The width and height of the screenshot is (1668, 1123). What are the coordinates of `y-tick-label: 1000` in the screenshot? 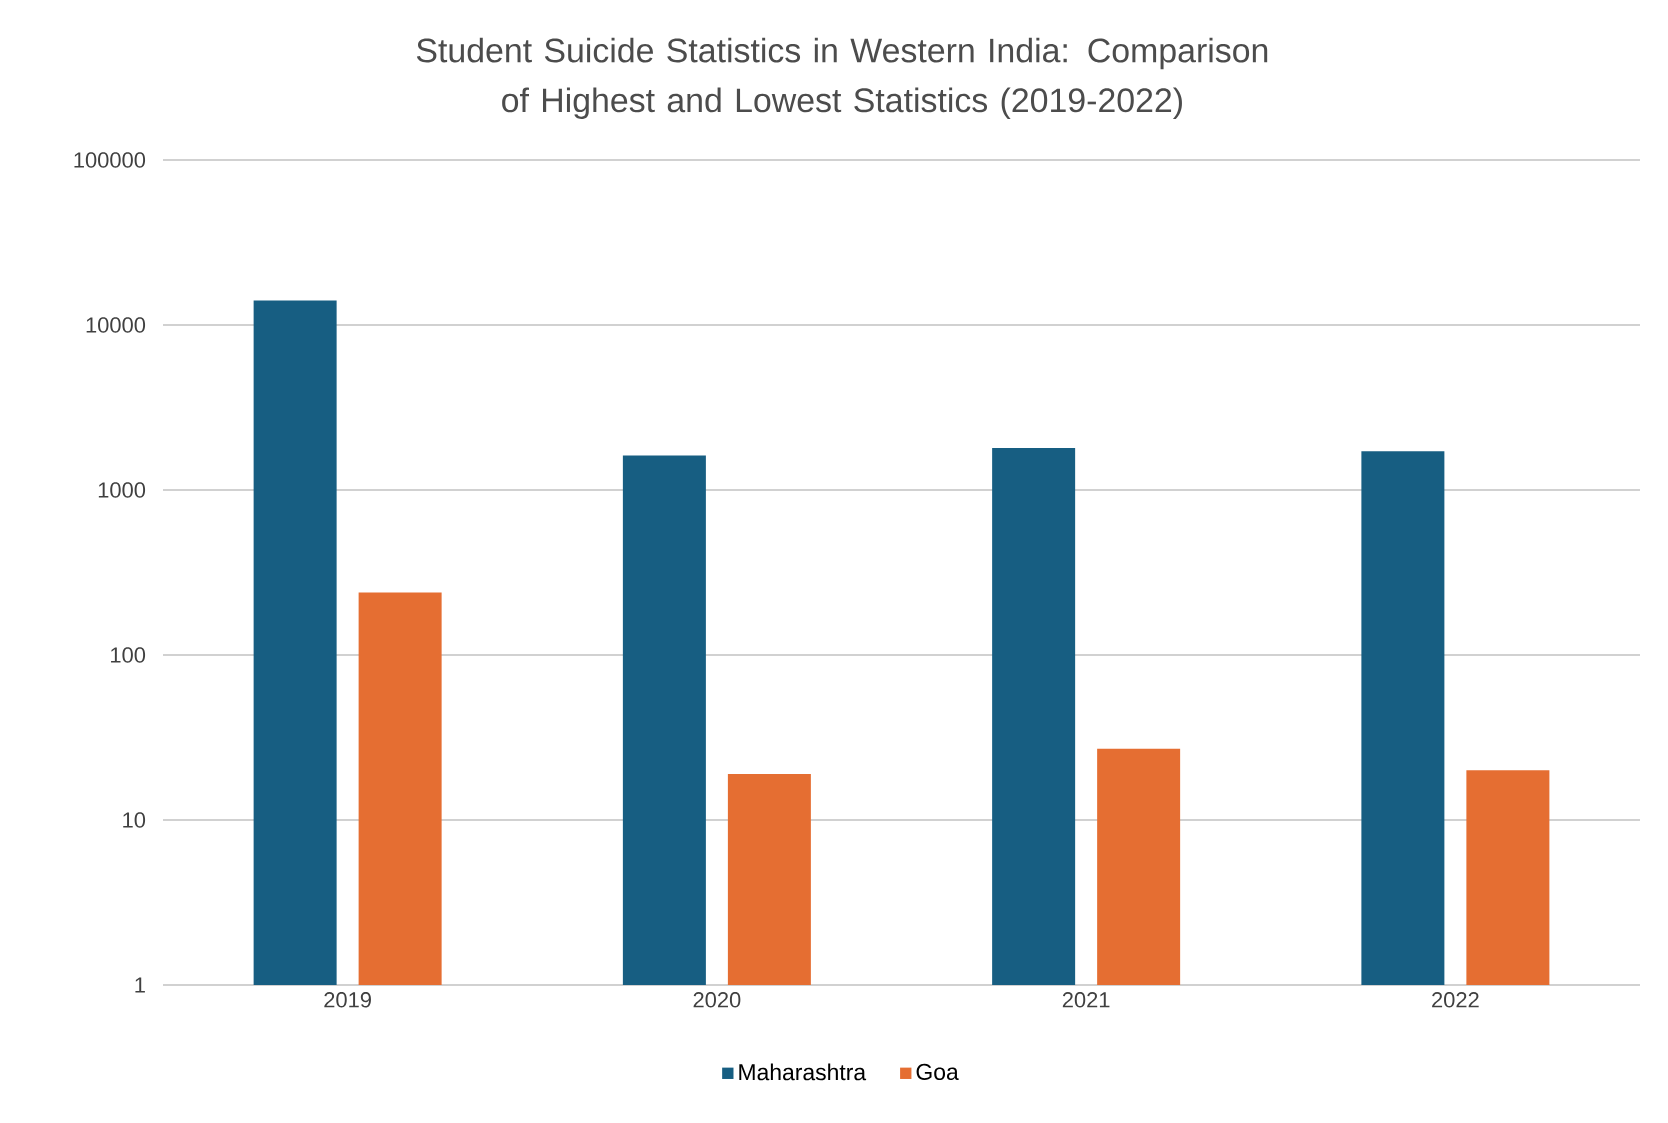 It's located at (122, 490).